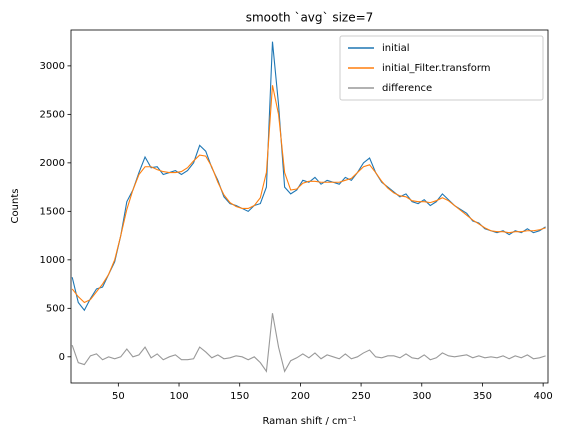 The image size is (569, 440). What do you see at coordinates (300, 396) in the screenshot?
I see `x-tick-label: 200` at bounding box center [300, 396].